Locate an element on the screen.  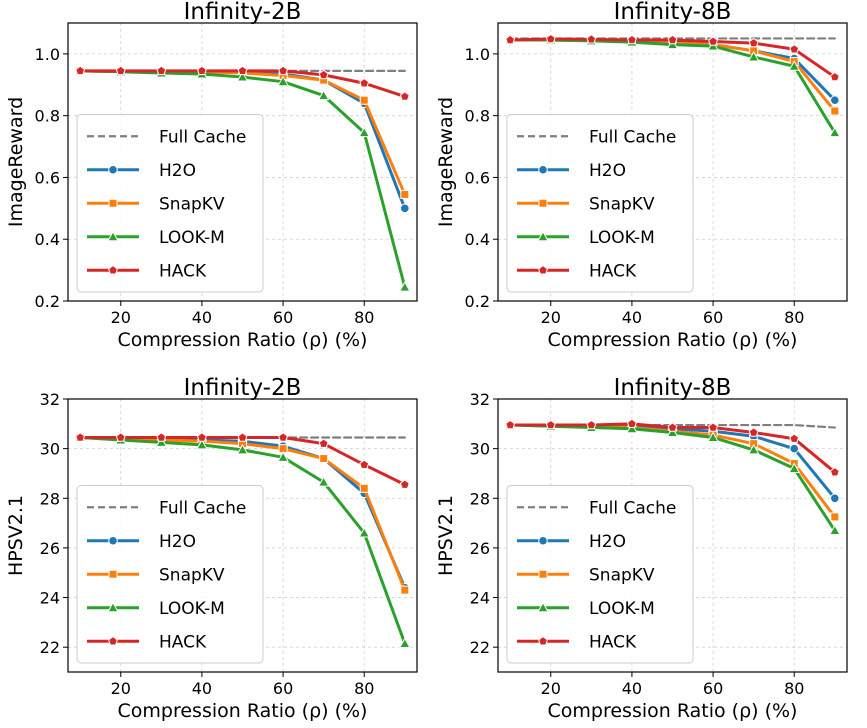
y-tick-label: 30 is located at coordinates (50, 449).